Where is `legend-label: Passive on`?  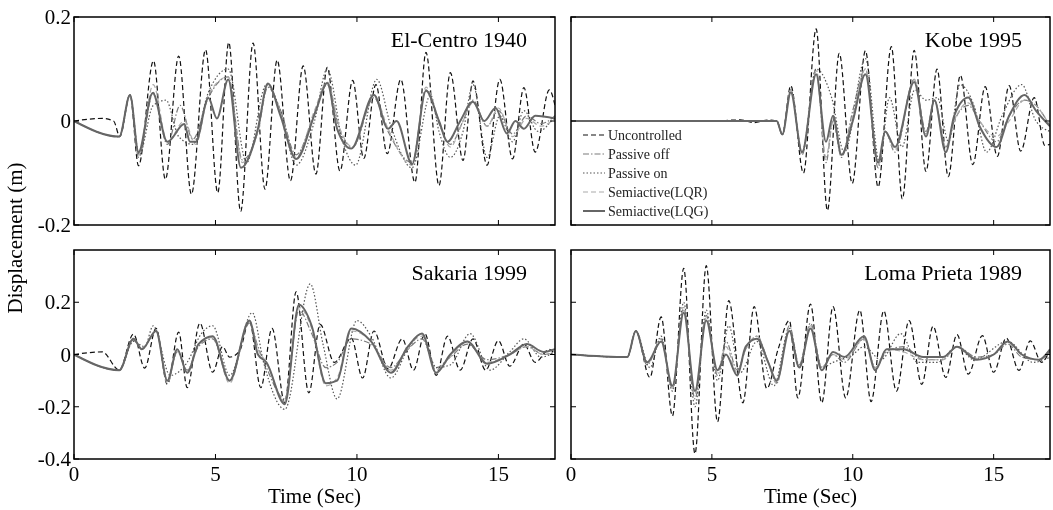
legend-label: Passive on is located at coordinates (638, 173).